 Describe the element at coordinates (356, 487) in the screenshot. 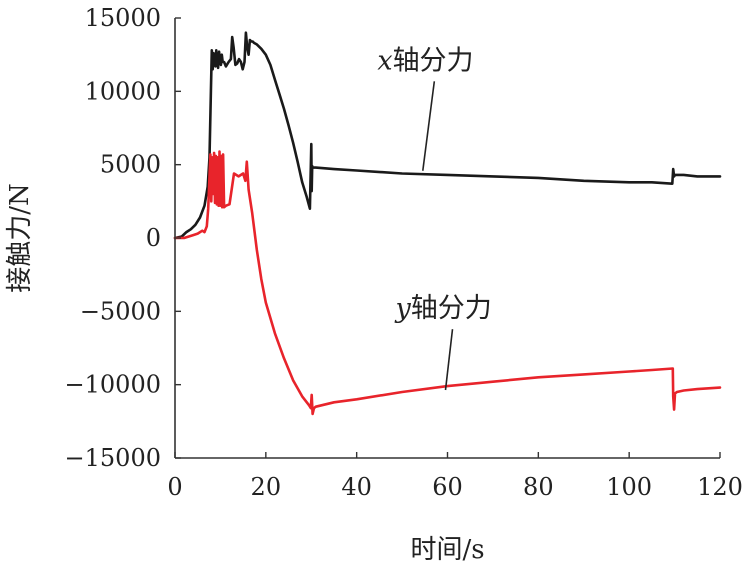

I see `x-tick-label: 40` at that location.